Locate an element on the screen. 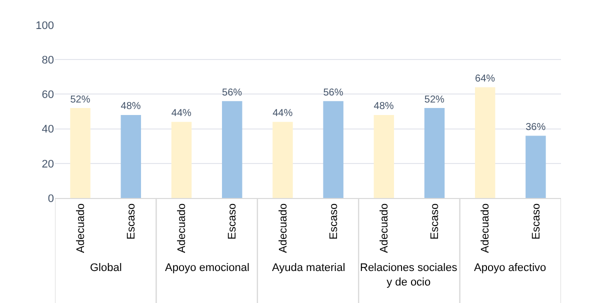 The image size is (611, 303). data-label: 36% is located at coordinates (536, 127).